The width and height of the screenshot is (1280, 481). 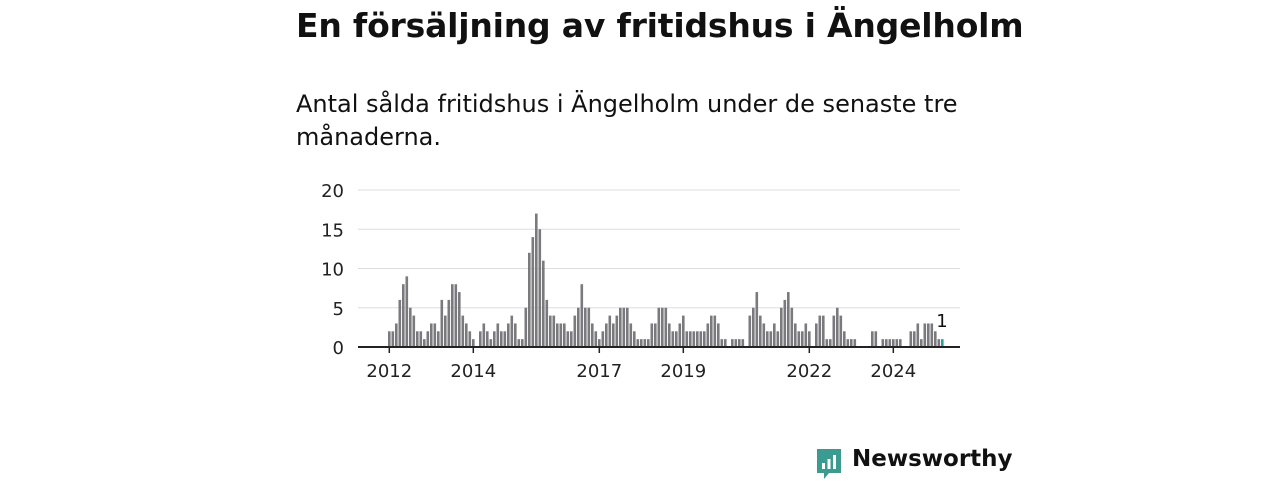 I want to click on y-tick-label: 0, so click(x=338, y=348).